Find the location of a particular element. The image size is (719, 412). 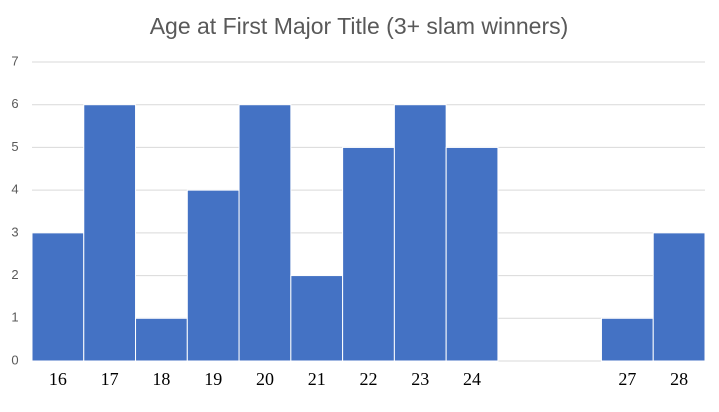

x-tick-label: 20 is located at coordinates (265, 379).